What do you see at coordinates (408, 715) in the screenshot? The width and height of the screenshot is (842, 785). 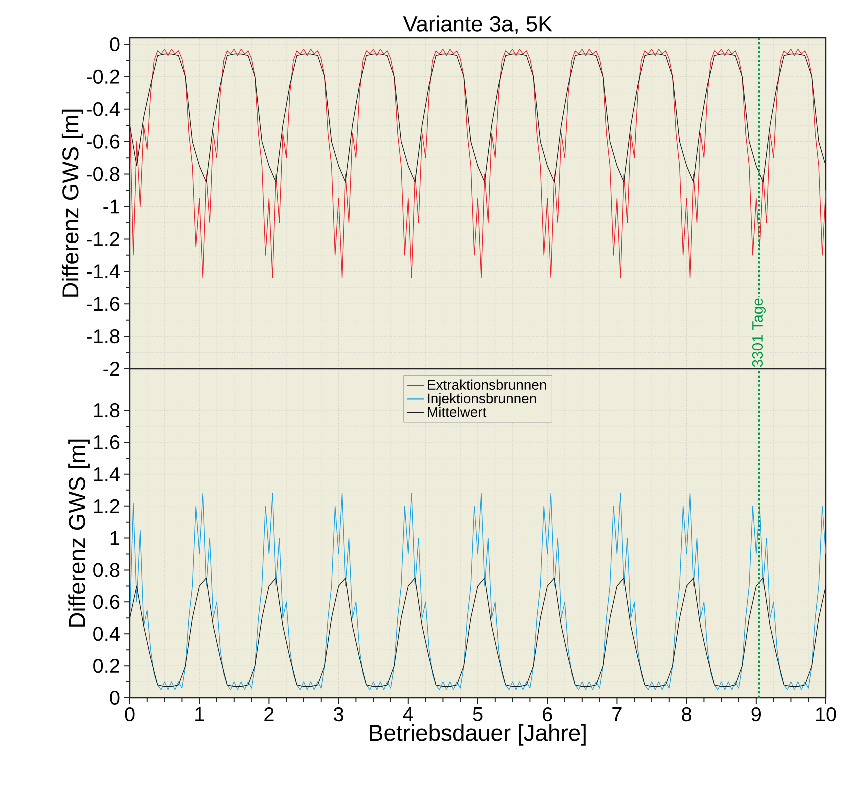 I see `x-tick-label: 4` at bounding box center [408, 715].